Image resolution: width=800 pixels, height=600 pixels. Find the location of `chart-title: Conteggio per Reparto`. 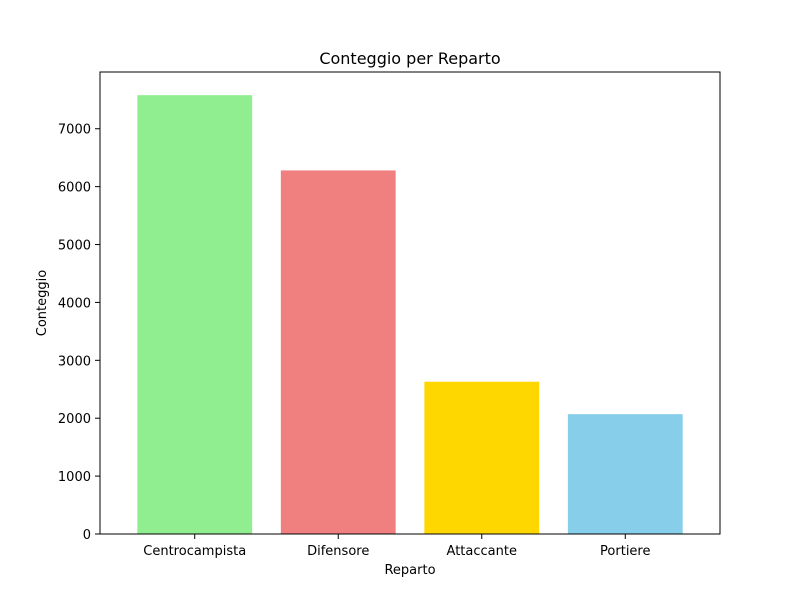

chart-title: Conteggio per Reparto is located at coordinates (409, 58).